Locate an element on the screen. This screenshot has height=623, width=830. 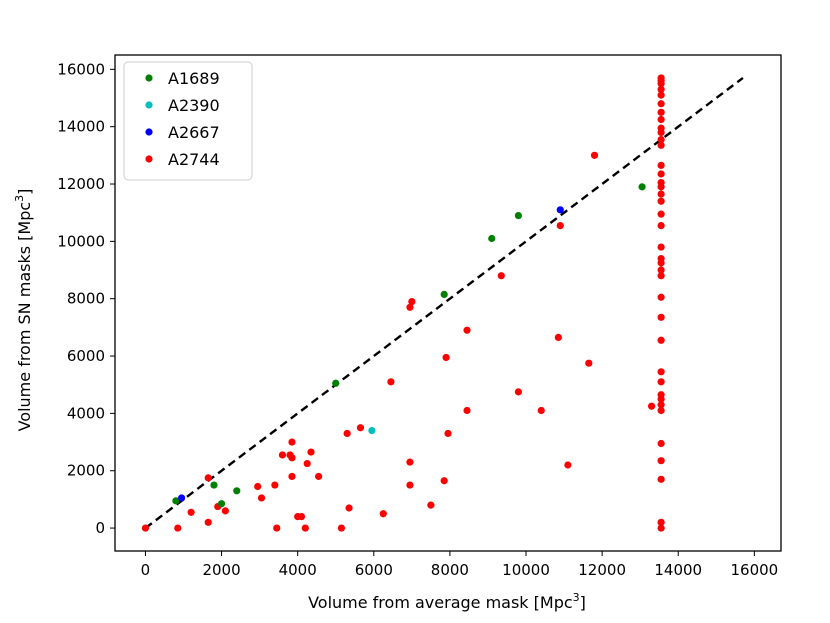
y-axis-label-exponent: 3 is located at coordinates (19, 198).